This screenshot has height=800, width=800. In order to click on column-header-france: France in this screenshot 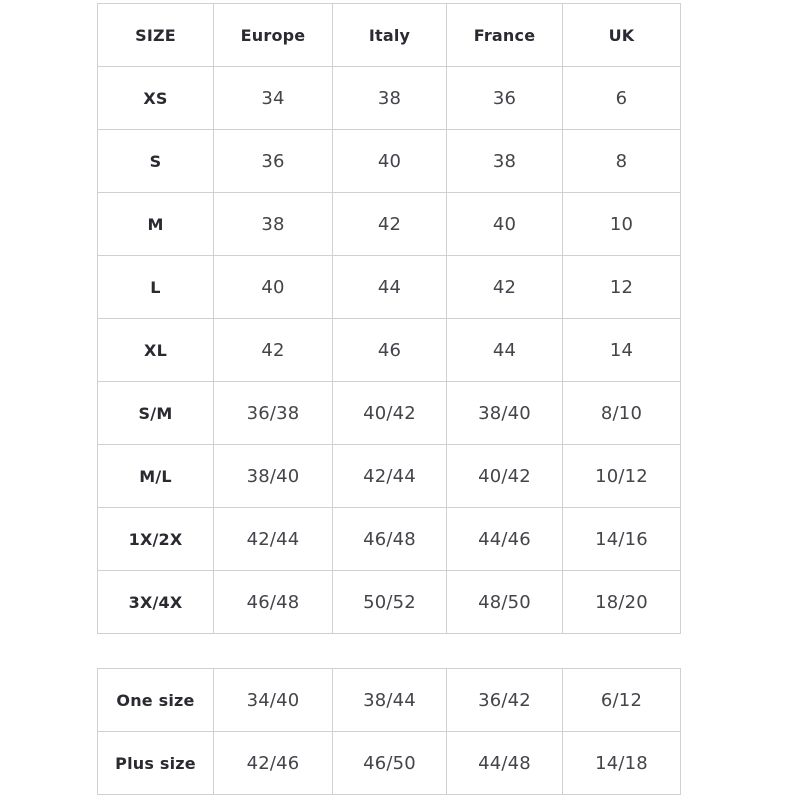, I will do `click(504, 35)`.